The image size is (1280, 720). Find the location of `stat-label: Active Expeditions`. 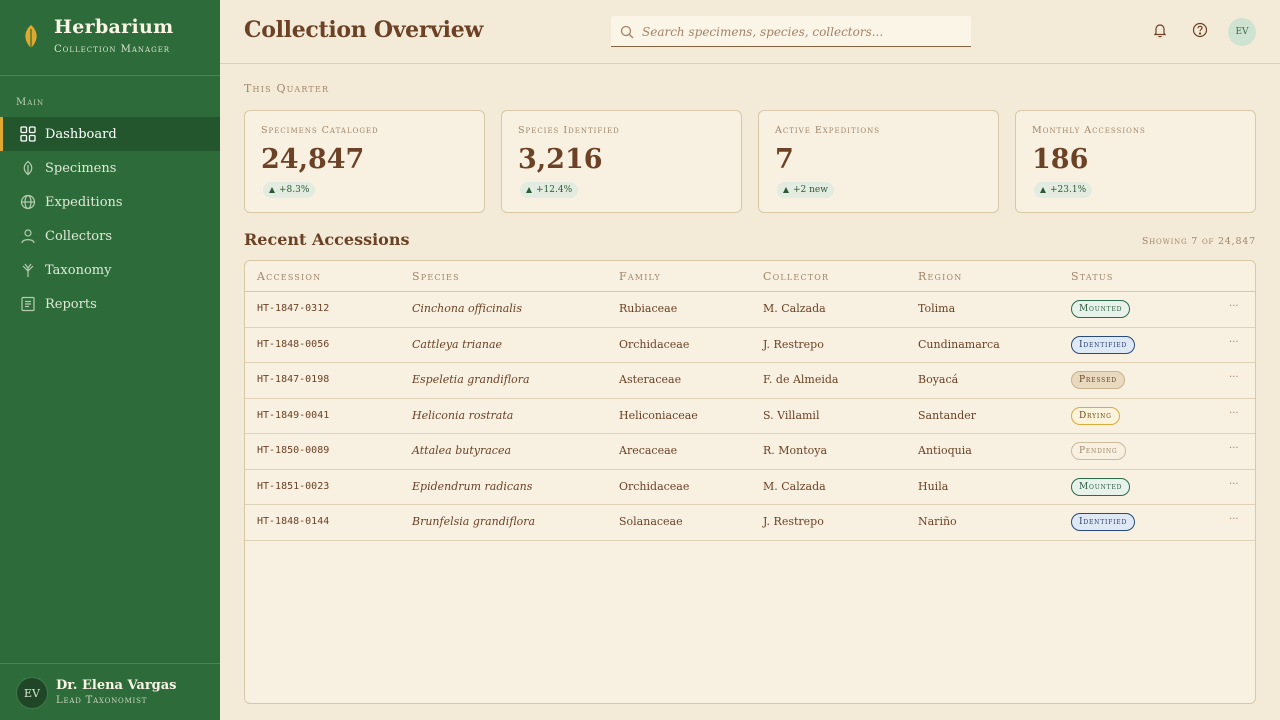

stat-label: Active Expeditions is located at coordinates (828, 130).